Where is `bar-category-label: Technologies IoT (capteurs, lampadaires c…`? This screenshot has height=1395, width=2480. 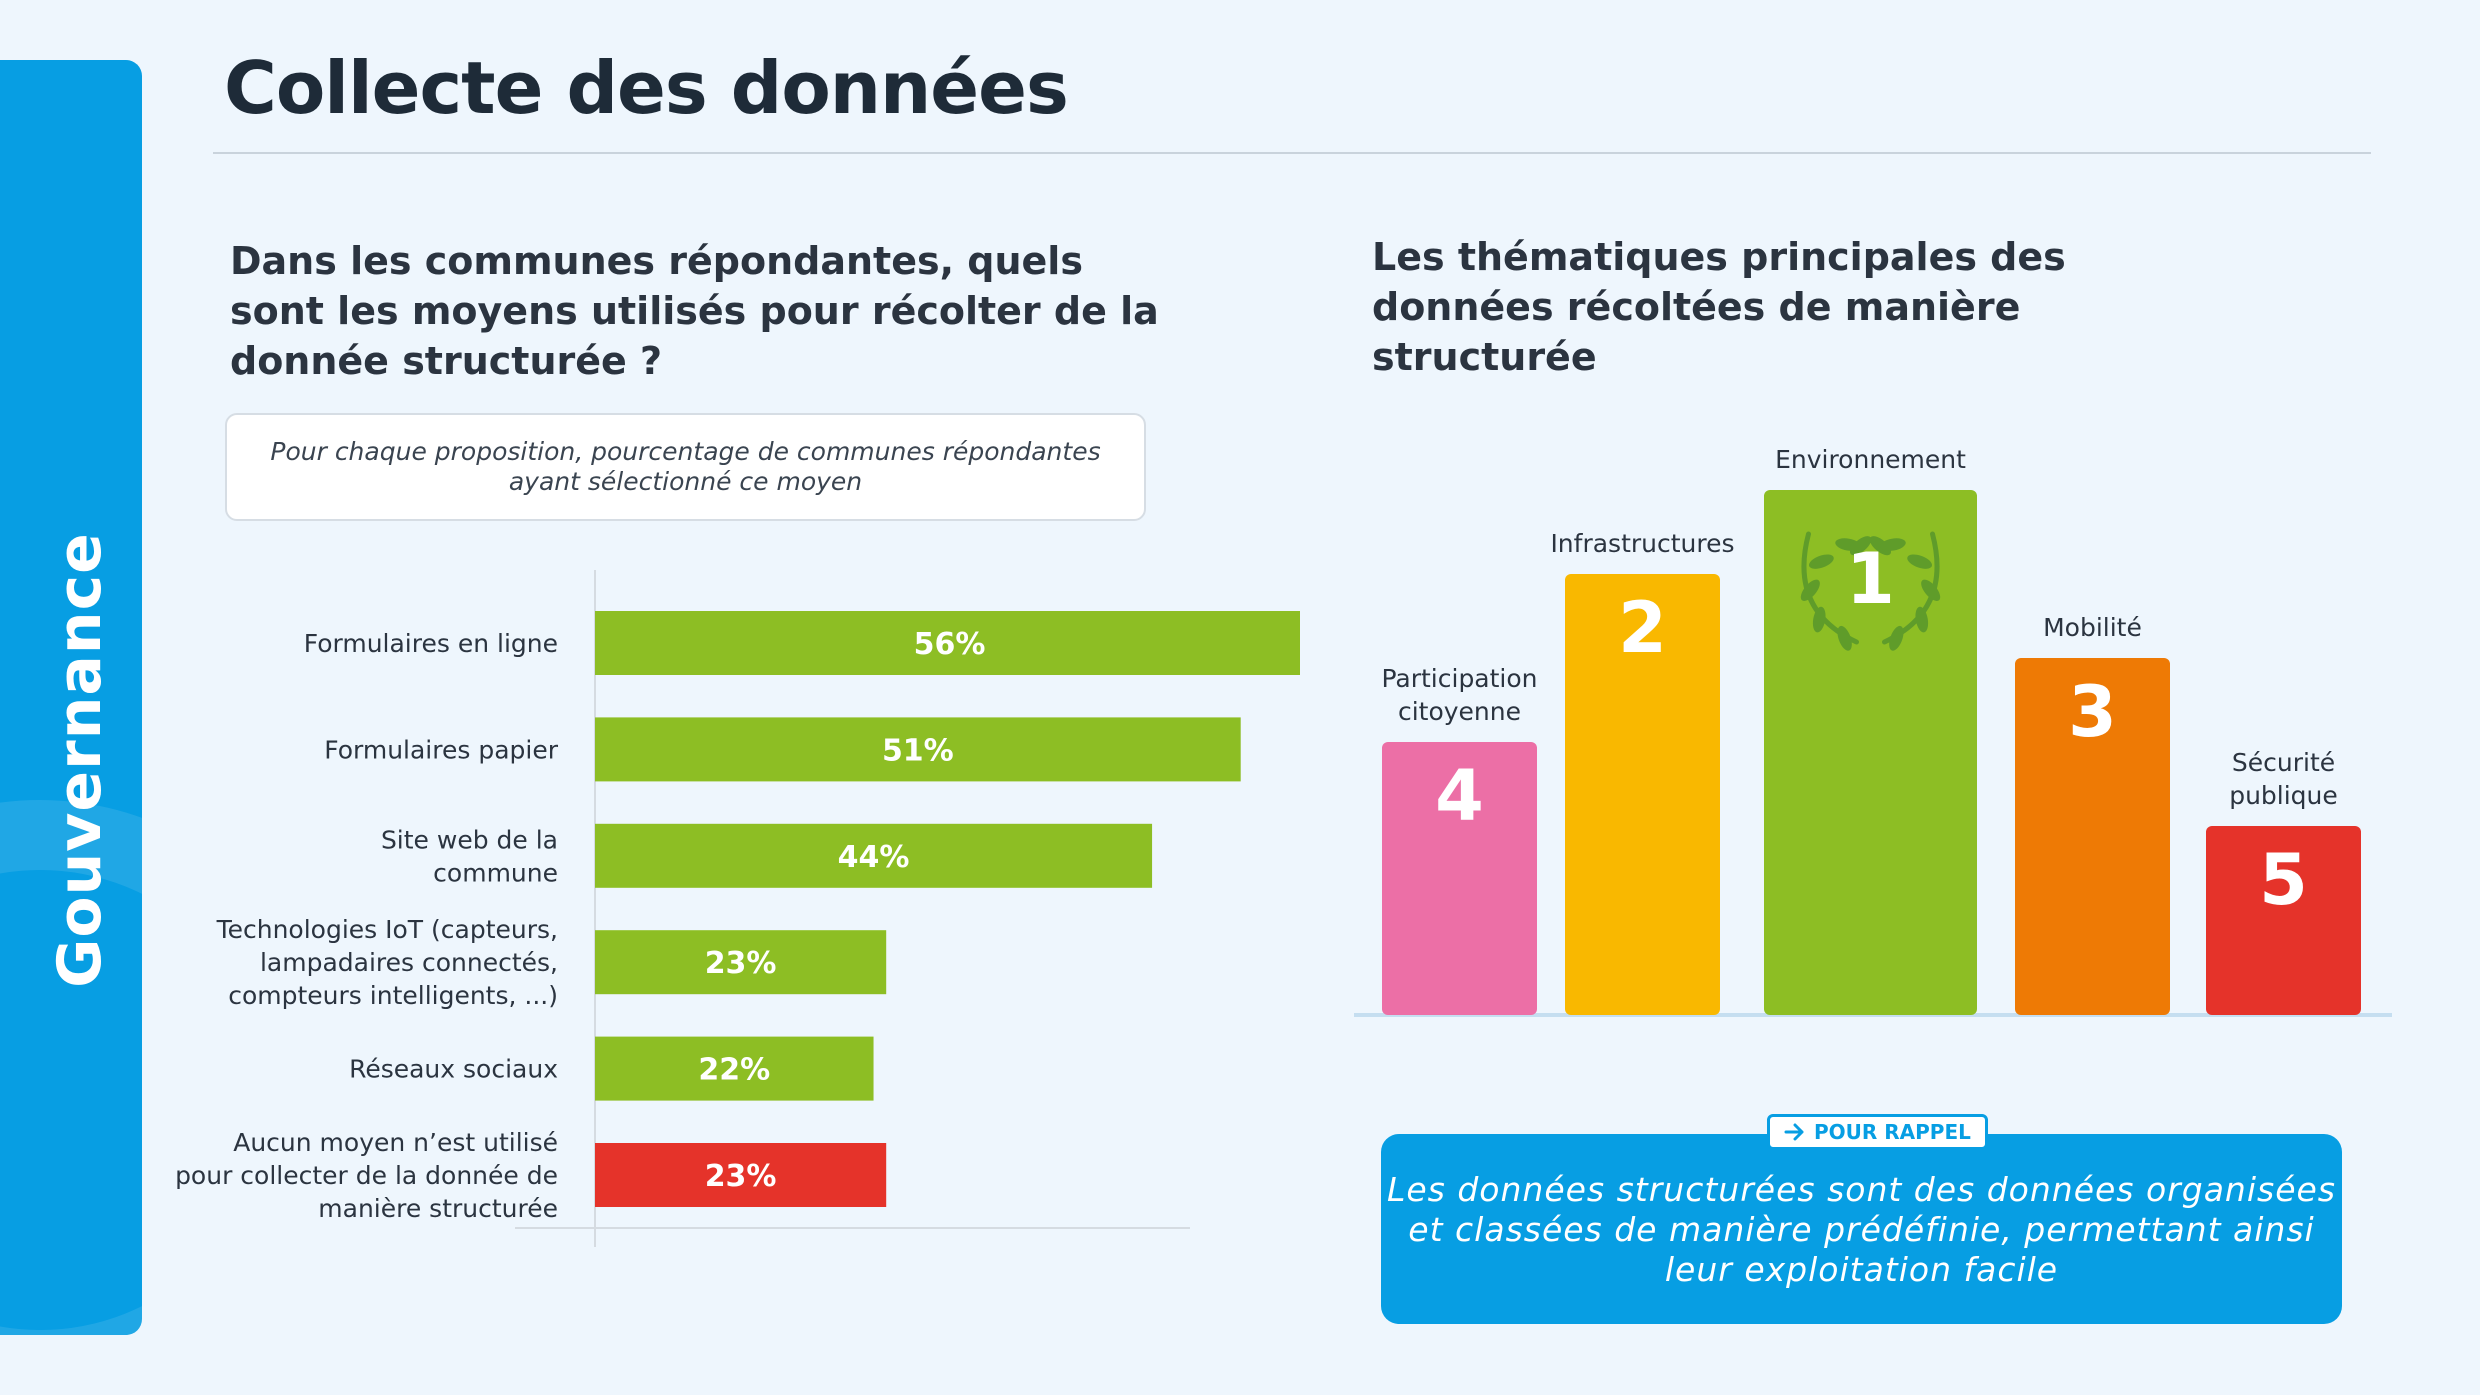 bar-category-label: Technologies IoT (capteurs, lampadaires c… is located at coordinates (387, 962).